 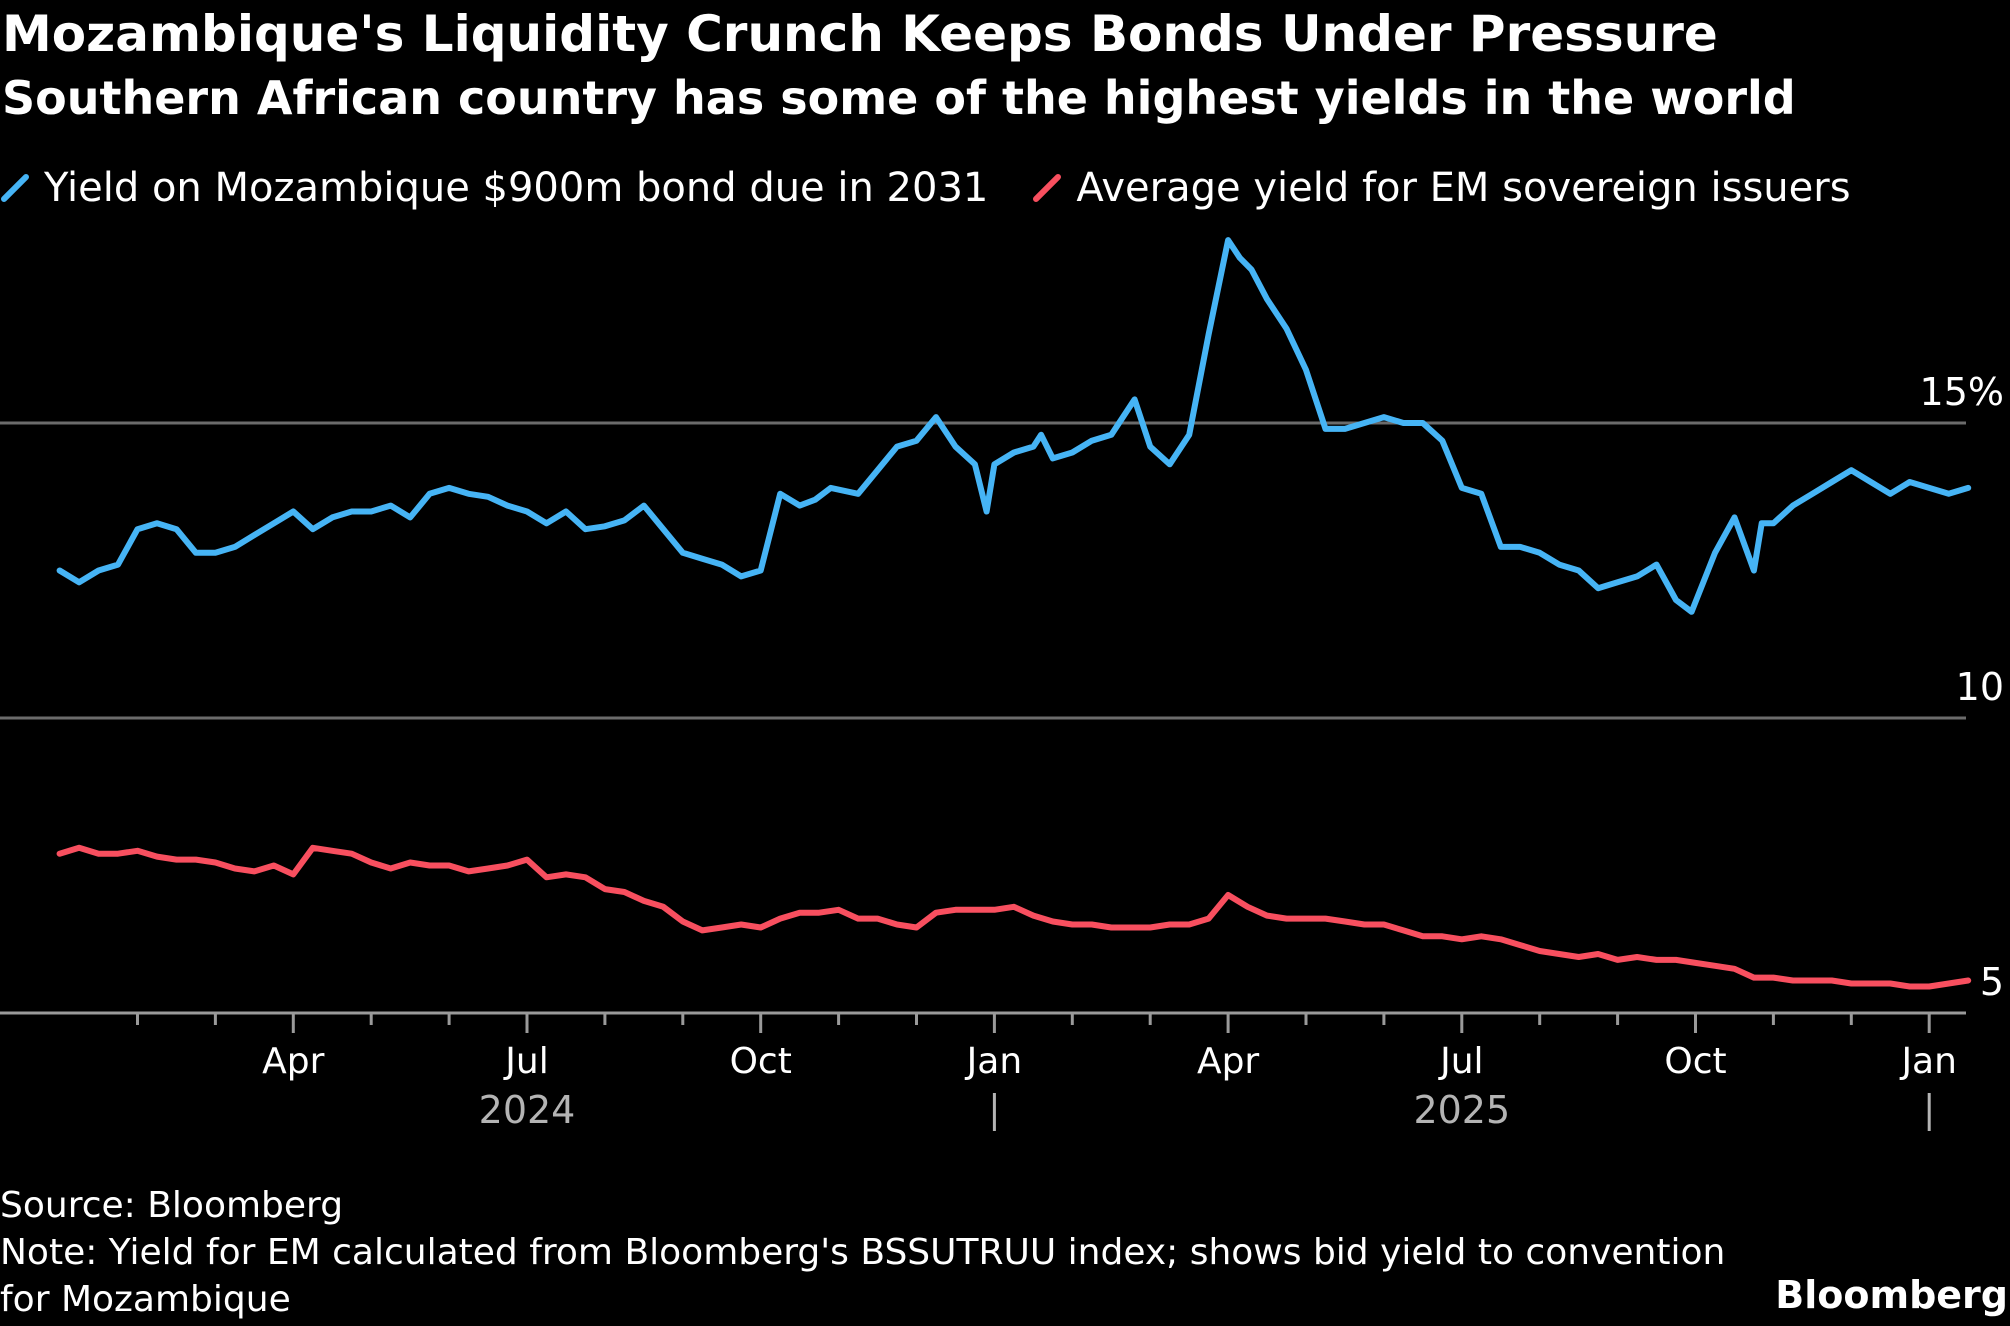 I want to click on source-note: Source: Bloomberg, so click(x=172, y=1205).